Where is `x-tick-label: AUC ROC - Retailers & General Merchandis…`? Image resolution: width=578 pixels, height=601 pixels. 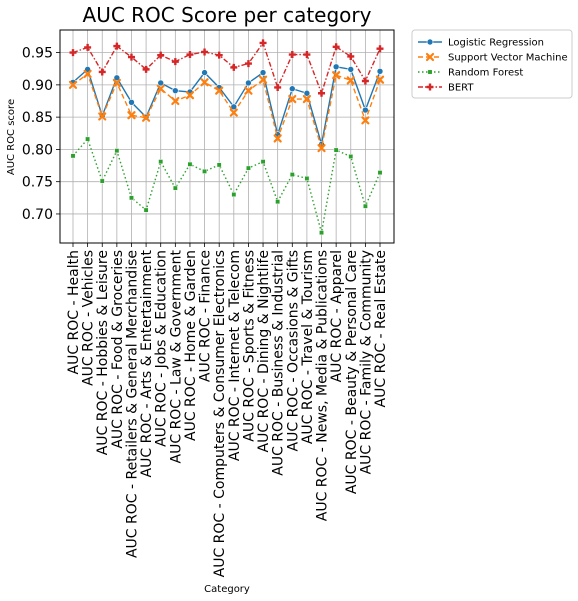
x-tick-label: AUC ROC - Retailers & General Merchandis… is located at coordinates (132, 404).